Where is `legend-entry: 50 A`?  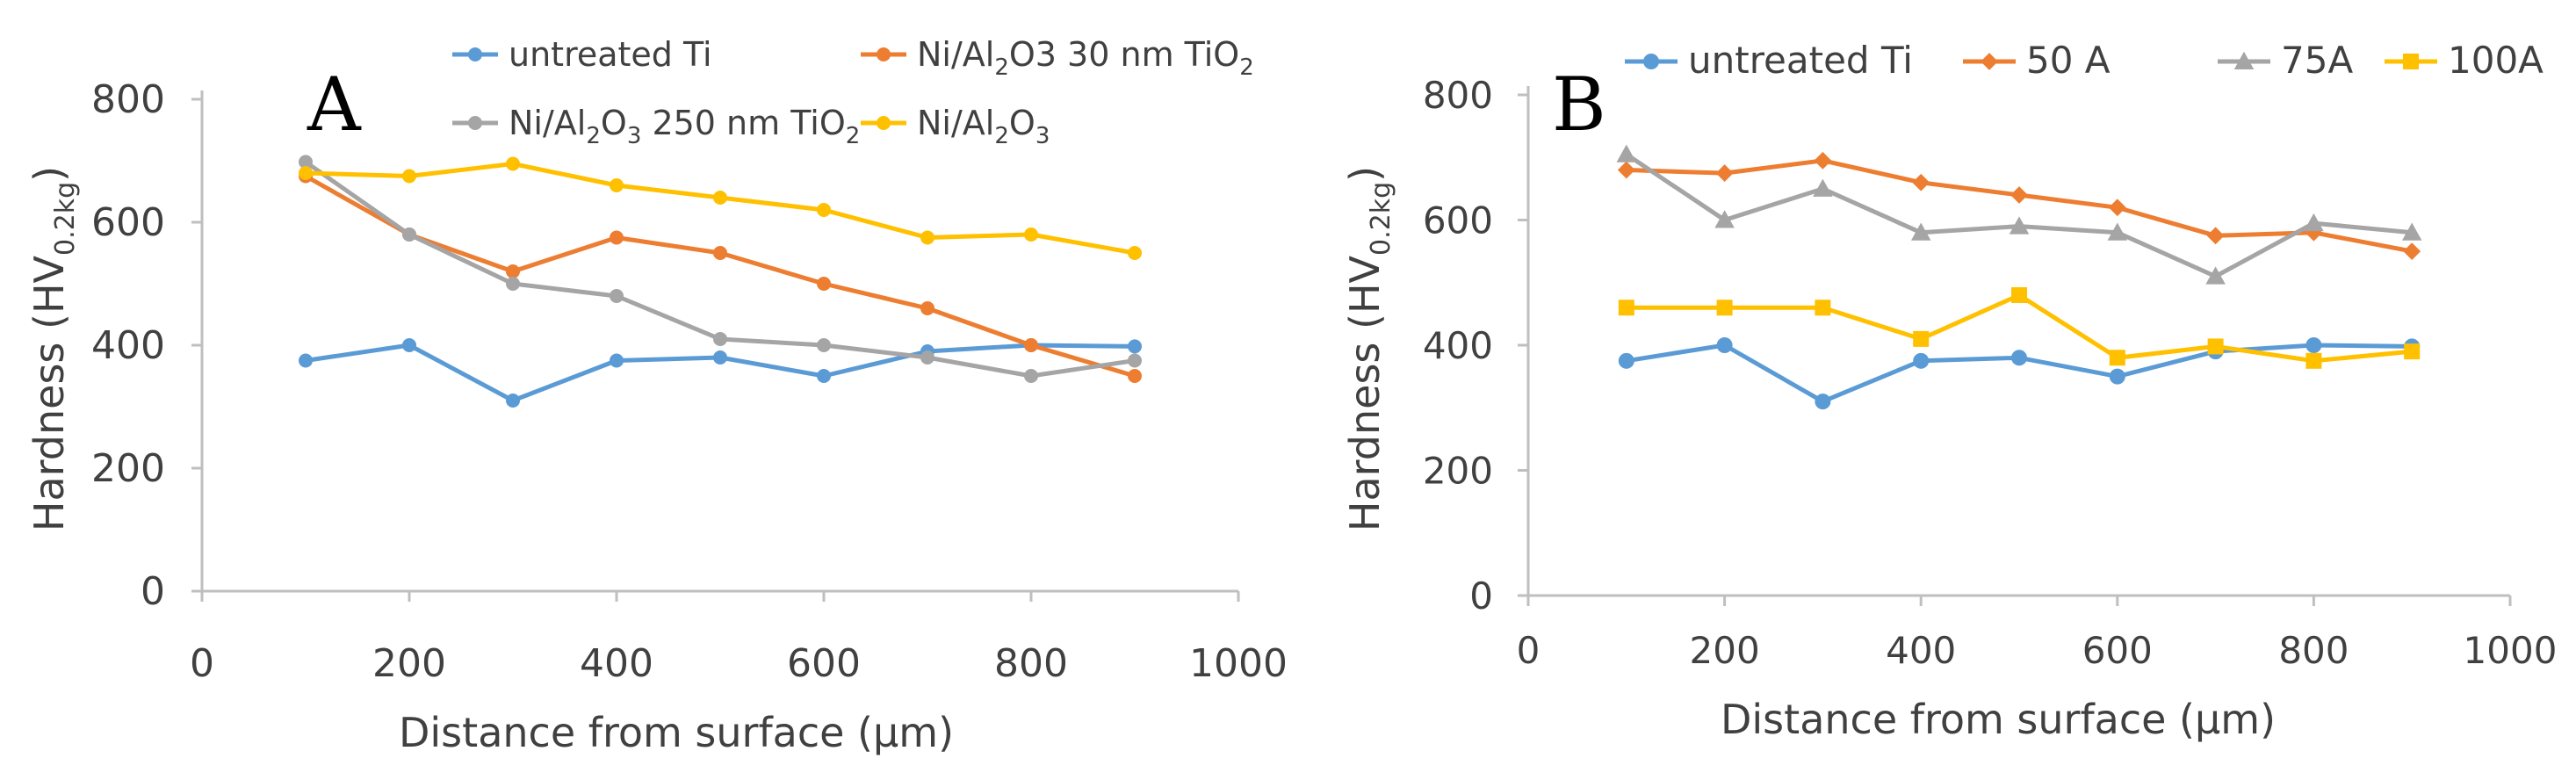 legend-entry: 50 A is located at coordinates (2037, 60).